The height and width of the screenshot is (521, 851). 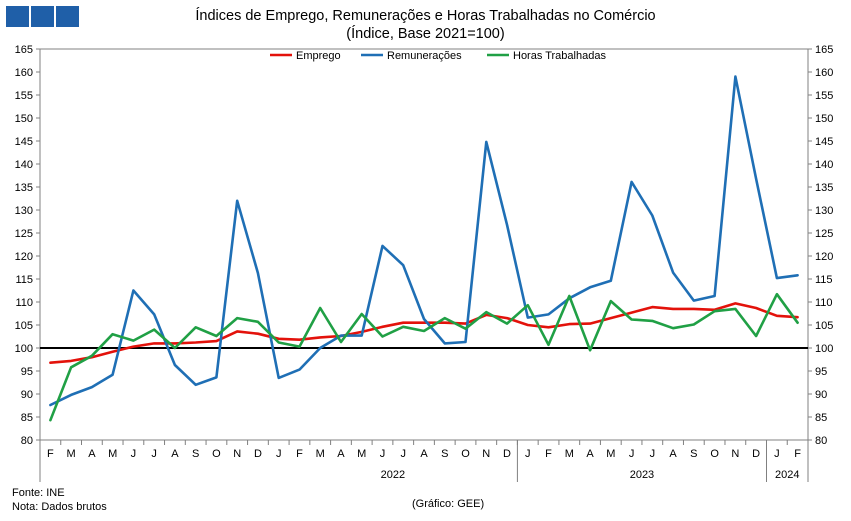 I want to click on legend-label: Remunerações, so click(x=424, y=56).